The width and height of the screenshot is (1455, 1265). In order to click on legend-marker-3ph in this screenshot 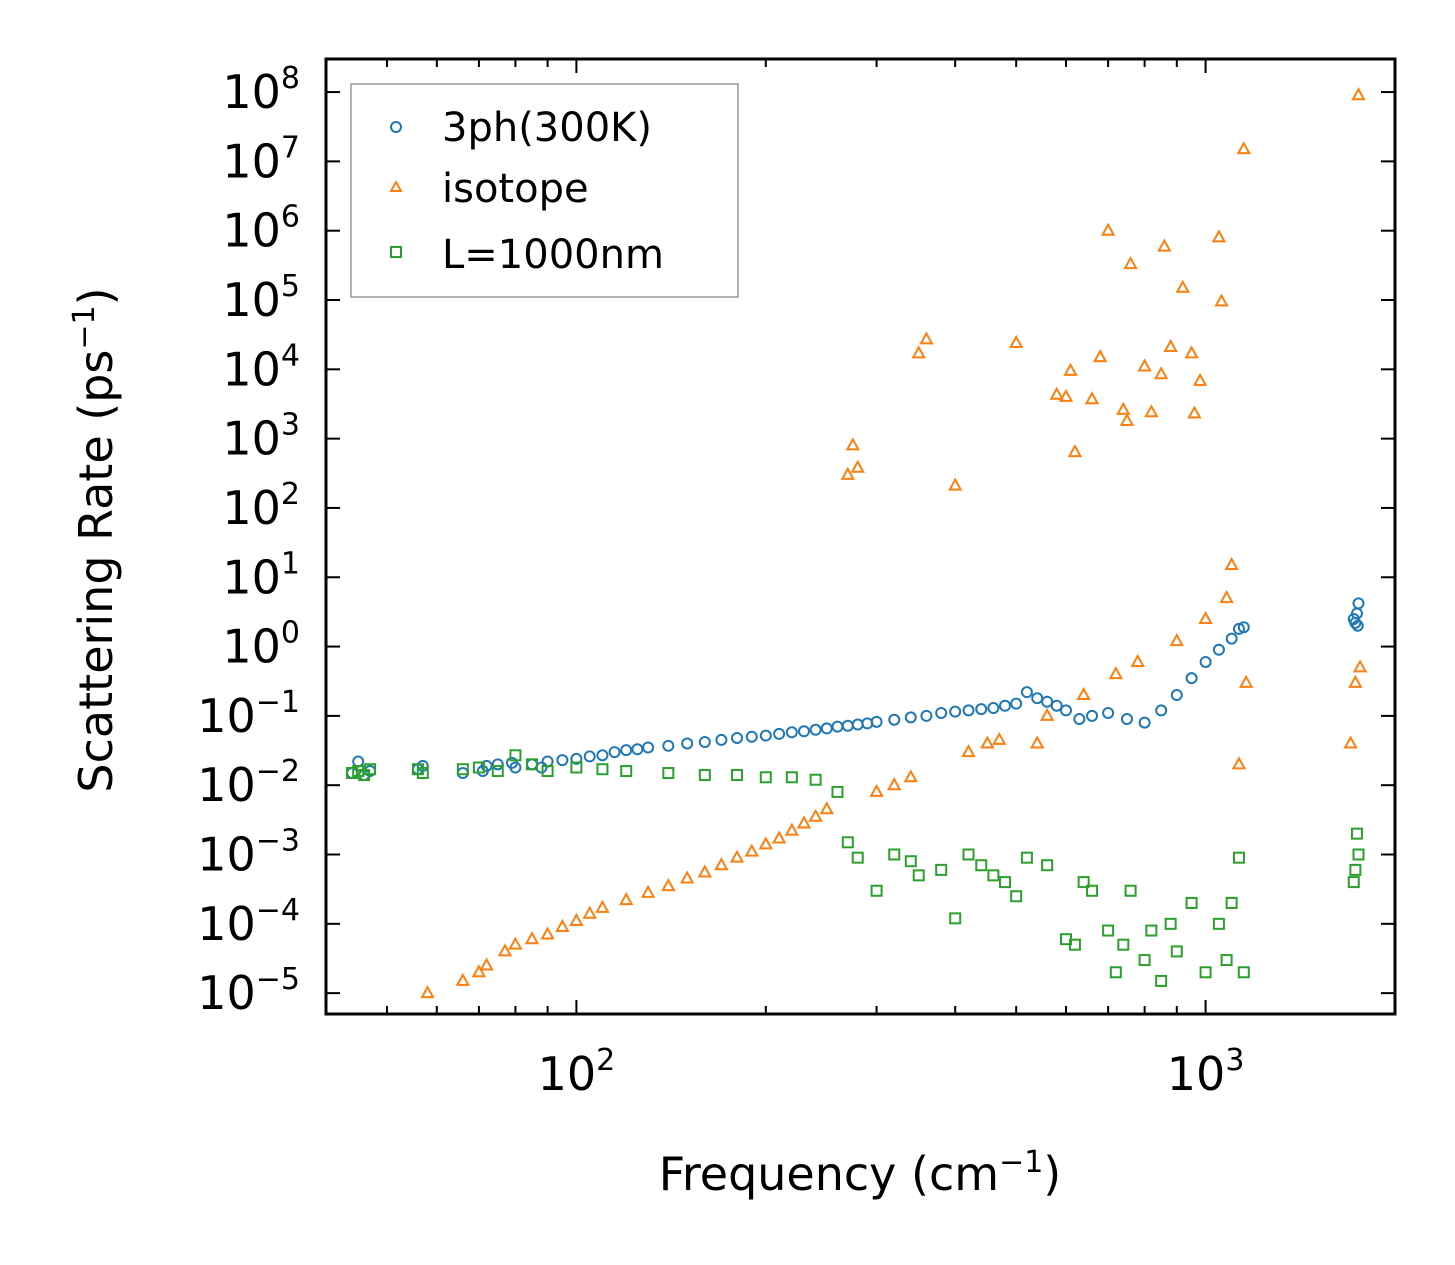, I will do `click(396, 127)`.